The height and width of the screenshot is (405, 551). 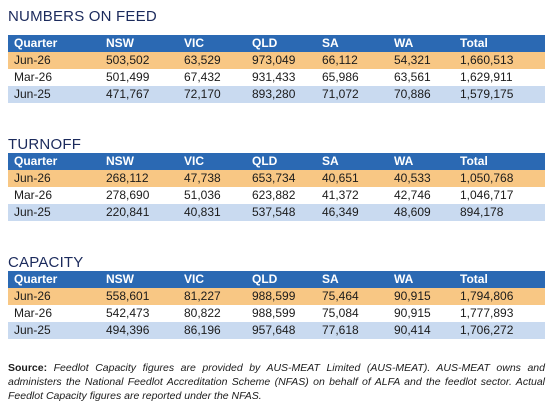 I want to click on data-cell: 81,227, so click(x=202, y=296).